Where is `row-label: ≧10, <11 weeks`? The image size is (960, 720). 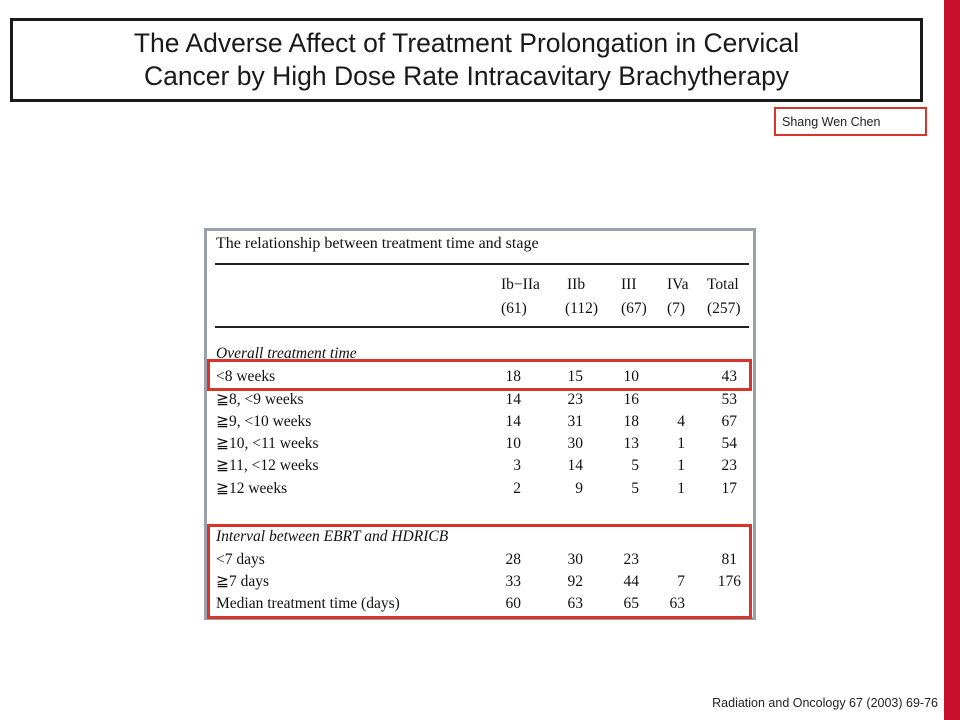 row-label: ≧10, <11 weeks is located at coordinates (267, 443).